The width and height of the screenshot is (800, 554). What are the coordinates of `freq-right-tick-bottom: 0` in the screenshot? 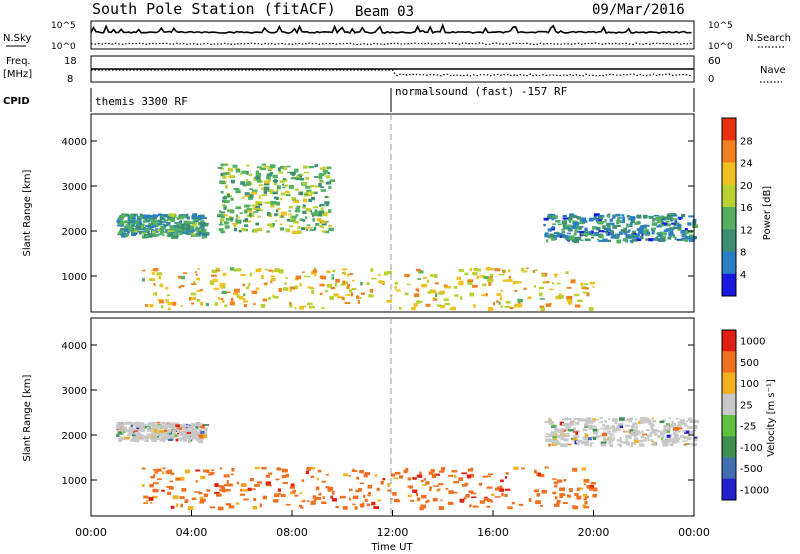 It's located at (711, 79).